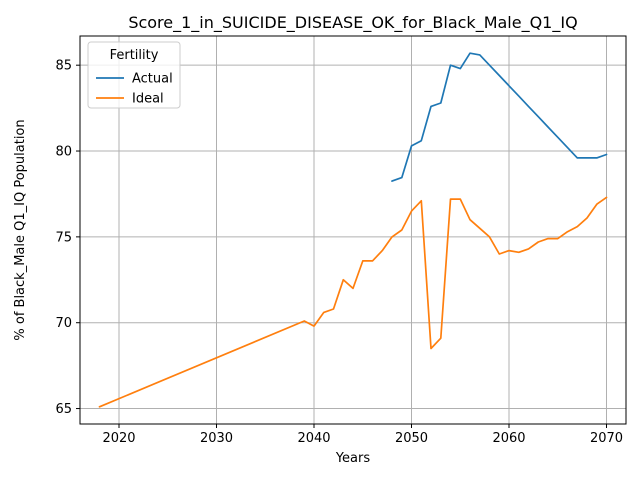 This screenshot has height=480, width=640. I want to click on x-axis-ticks: 2020 2030 2040 2050 2060 2070, so click(362, 435).